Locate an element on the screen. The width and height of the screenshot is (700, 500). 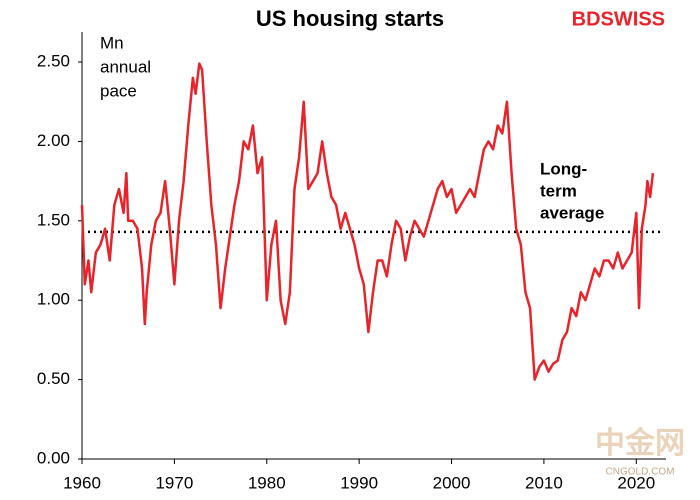
chart-title: US housing starts is located at coordinates (350, 18).